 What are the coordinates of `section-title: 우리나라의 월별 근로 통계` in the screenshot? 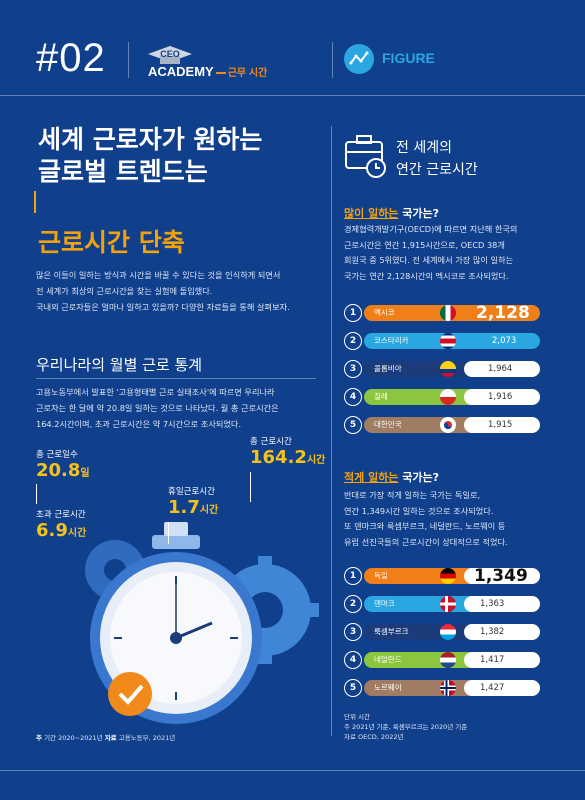 It's located at (119, 365).